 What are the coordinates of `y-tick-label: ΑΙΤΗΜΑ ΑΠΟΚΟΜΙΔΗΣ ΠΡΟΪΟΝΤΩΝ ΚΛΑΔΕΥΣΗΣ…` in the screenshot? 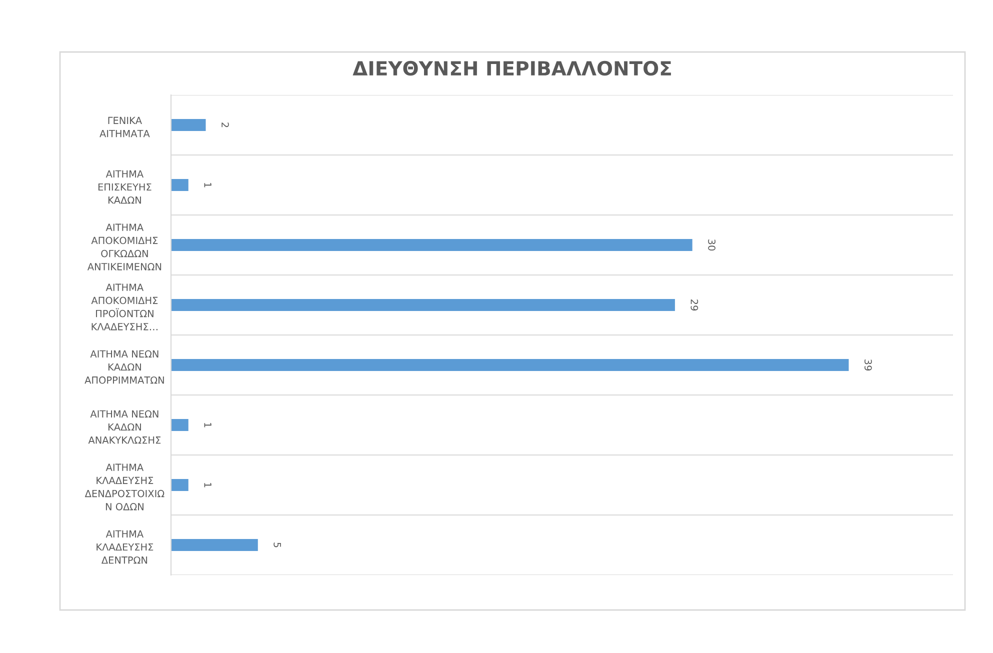 It's located at (124, 307).